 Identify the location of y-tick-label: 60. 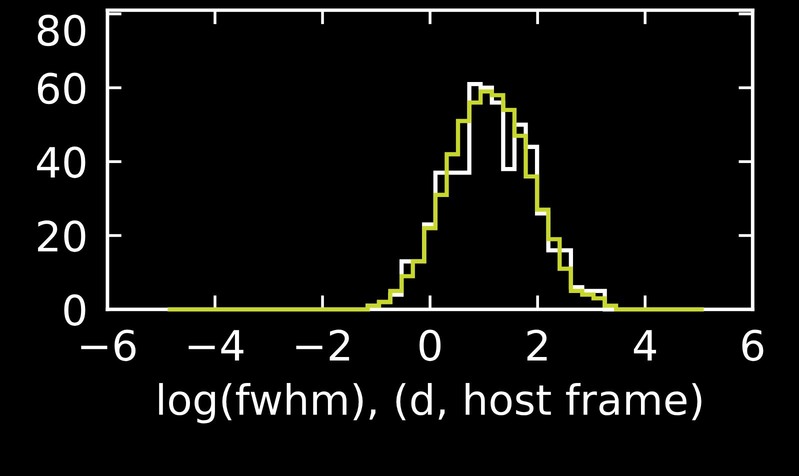
(62, 88).